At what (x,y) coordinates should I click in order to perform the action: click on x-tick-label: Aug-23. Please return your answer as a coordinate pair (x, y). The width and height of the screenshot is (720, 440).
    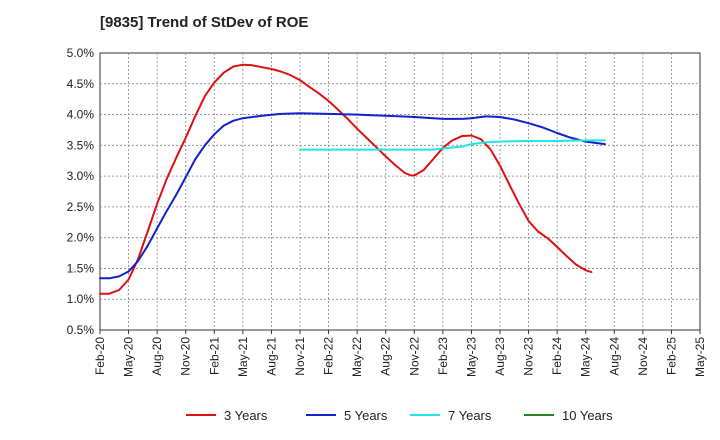
    Looking at the image, I should click on (500, 356).